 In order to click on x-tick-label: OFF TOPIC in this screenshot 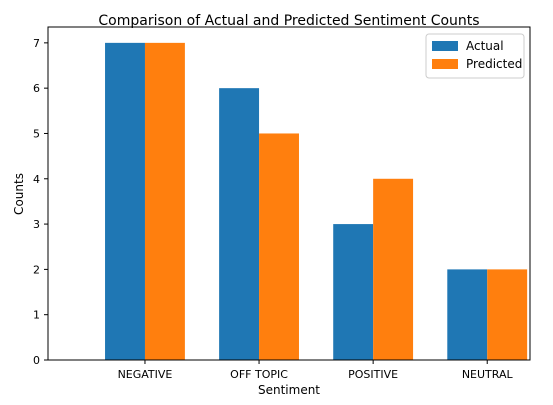, I will do `click(259, 374)`.